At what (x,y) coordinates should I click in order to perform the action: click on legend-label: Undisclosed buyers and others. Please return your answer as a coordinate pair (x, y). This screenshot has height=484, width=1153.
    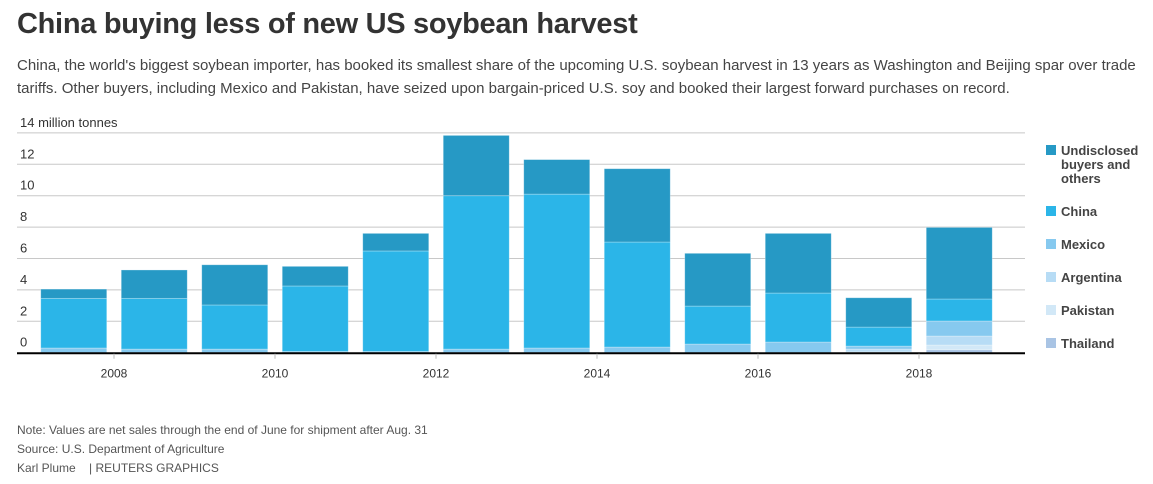
    Looking at the image, I should click on (1099, 164).